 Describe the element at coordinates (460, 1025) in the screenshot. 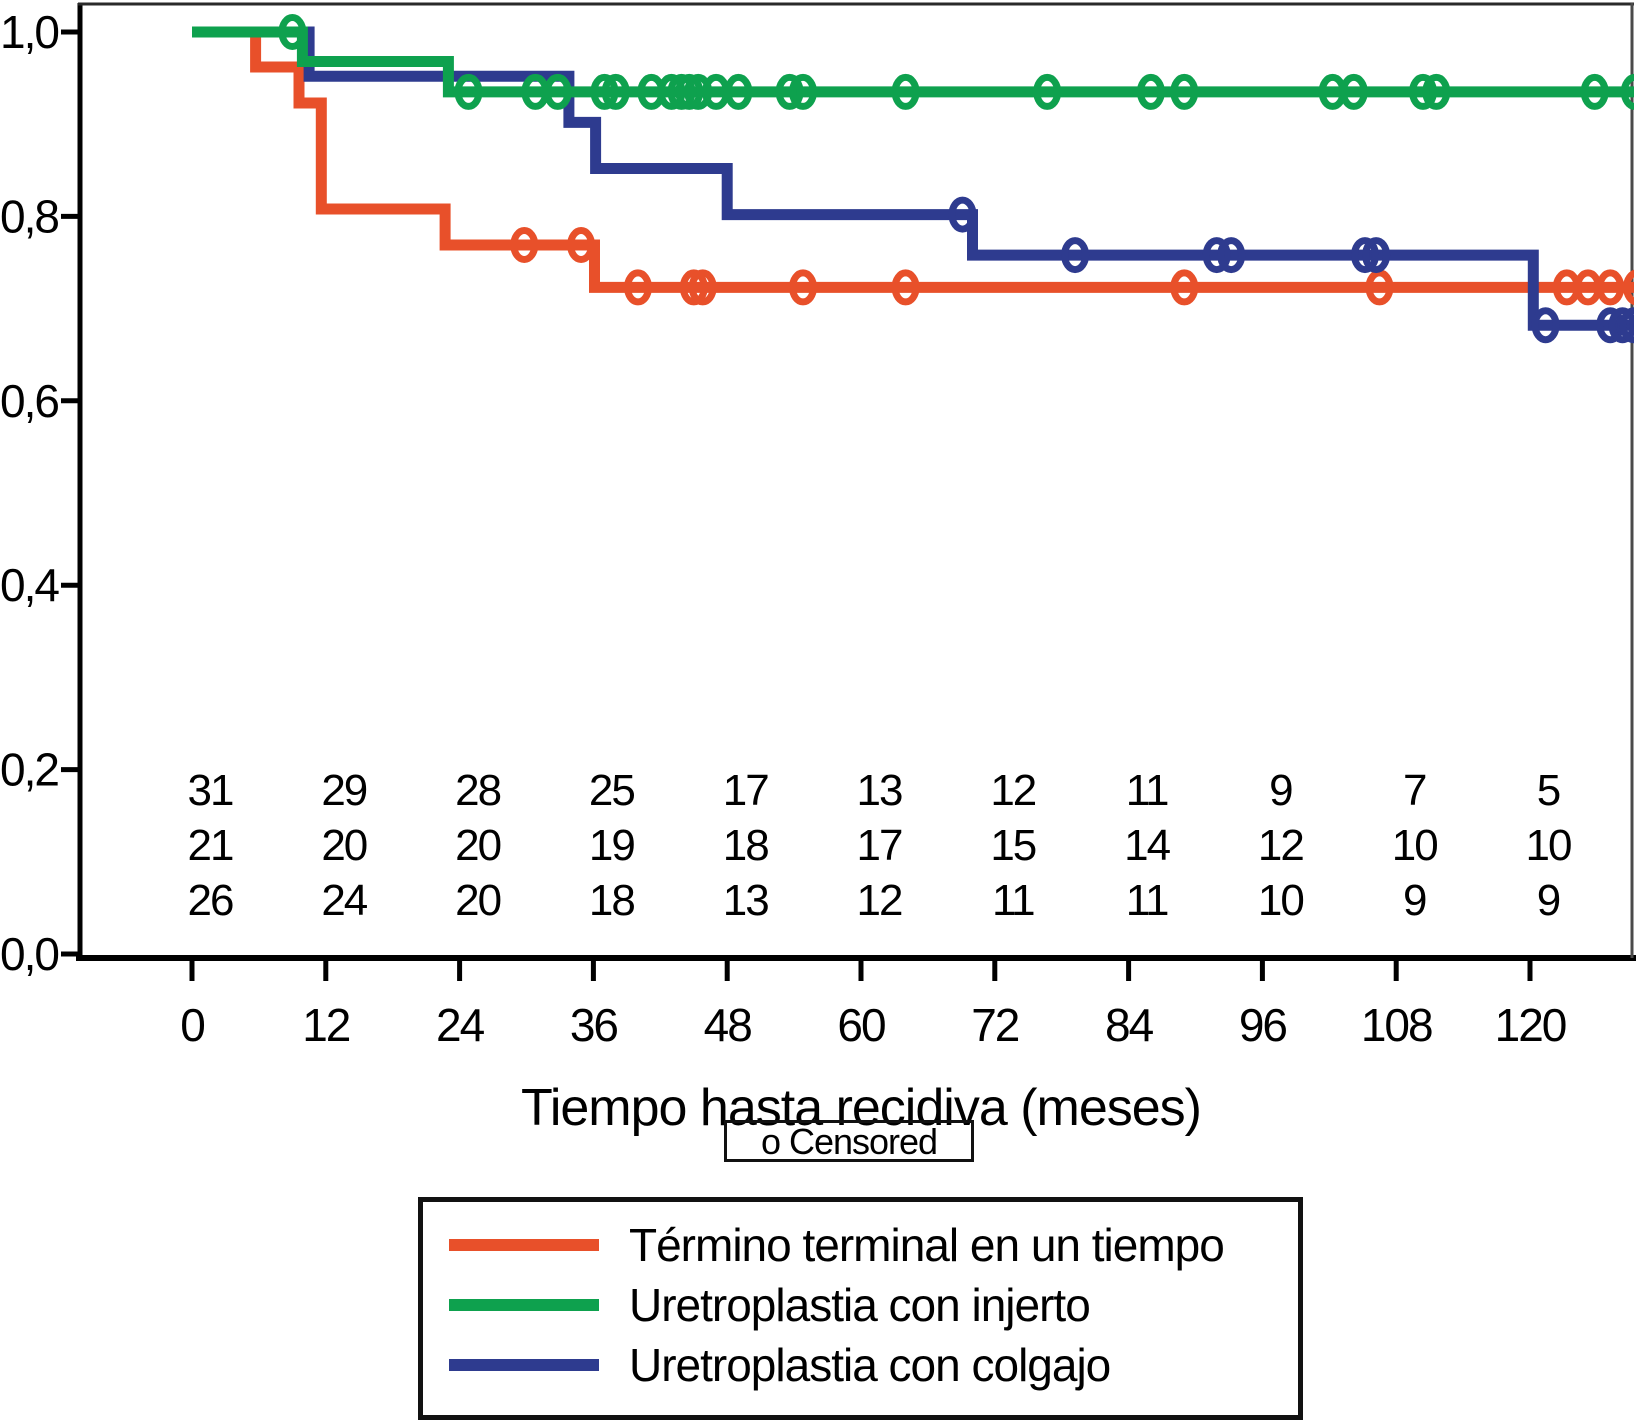

I see `x-tick-label: 24` at that location.